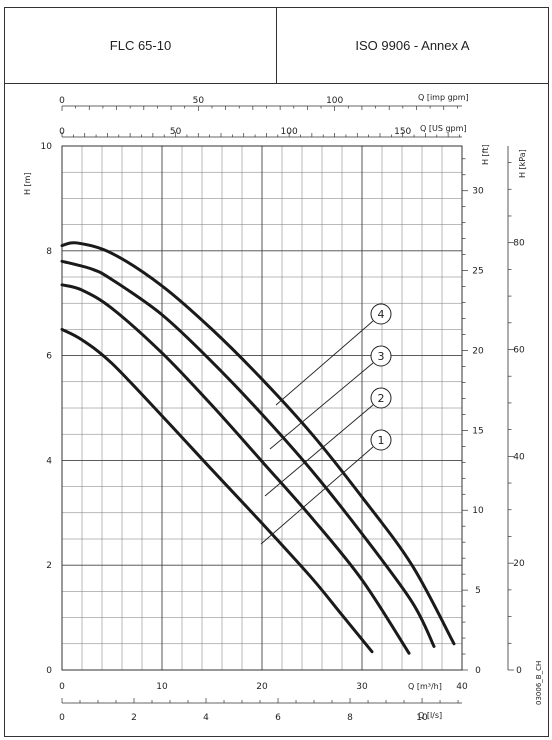 The image size is (552, 740). Describe the element at coordinates (519, 564) in the screenshot. I see `tick-label-y-kpa: 20` at that location.